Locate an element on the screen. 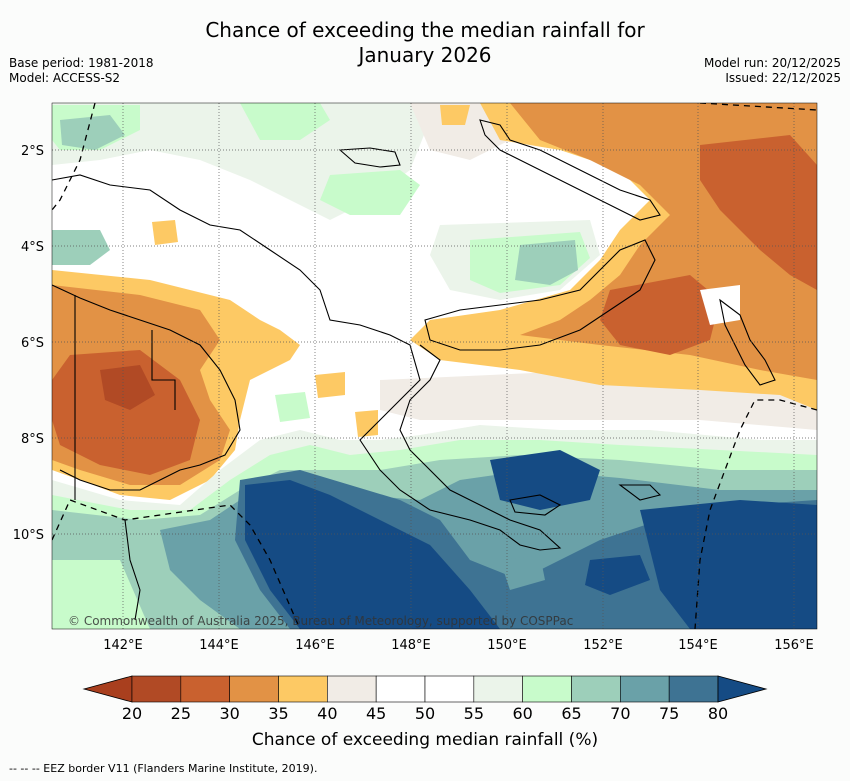  colorbar-tick-label: 35 is located at coordinates (278, 713).